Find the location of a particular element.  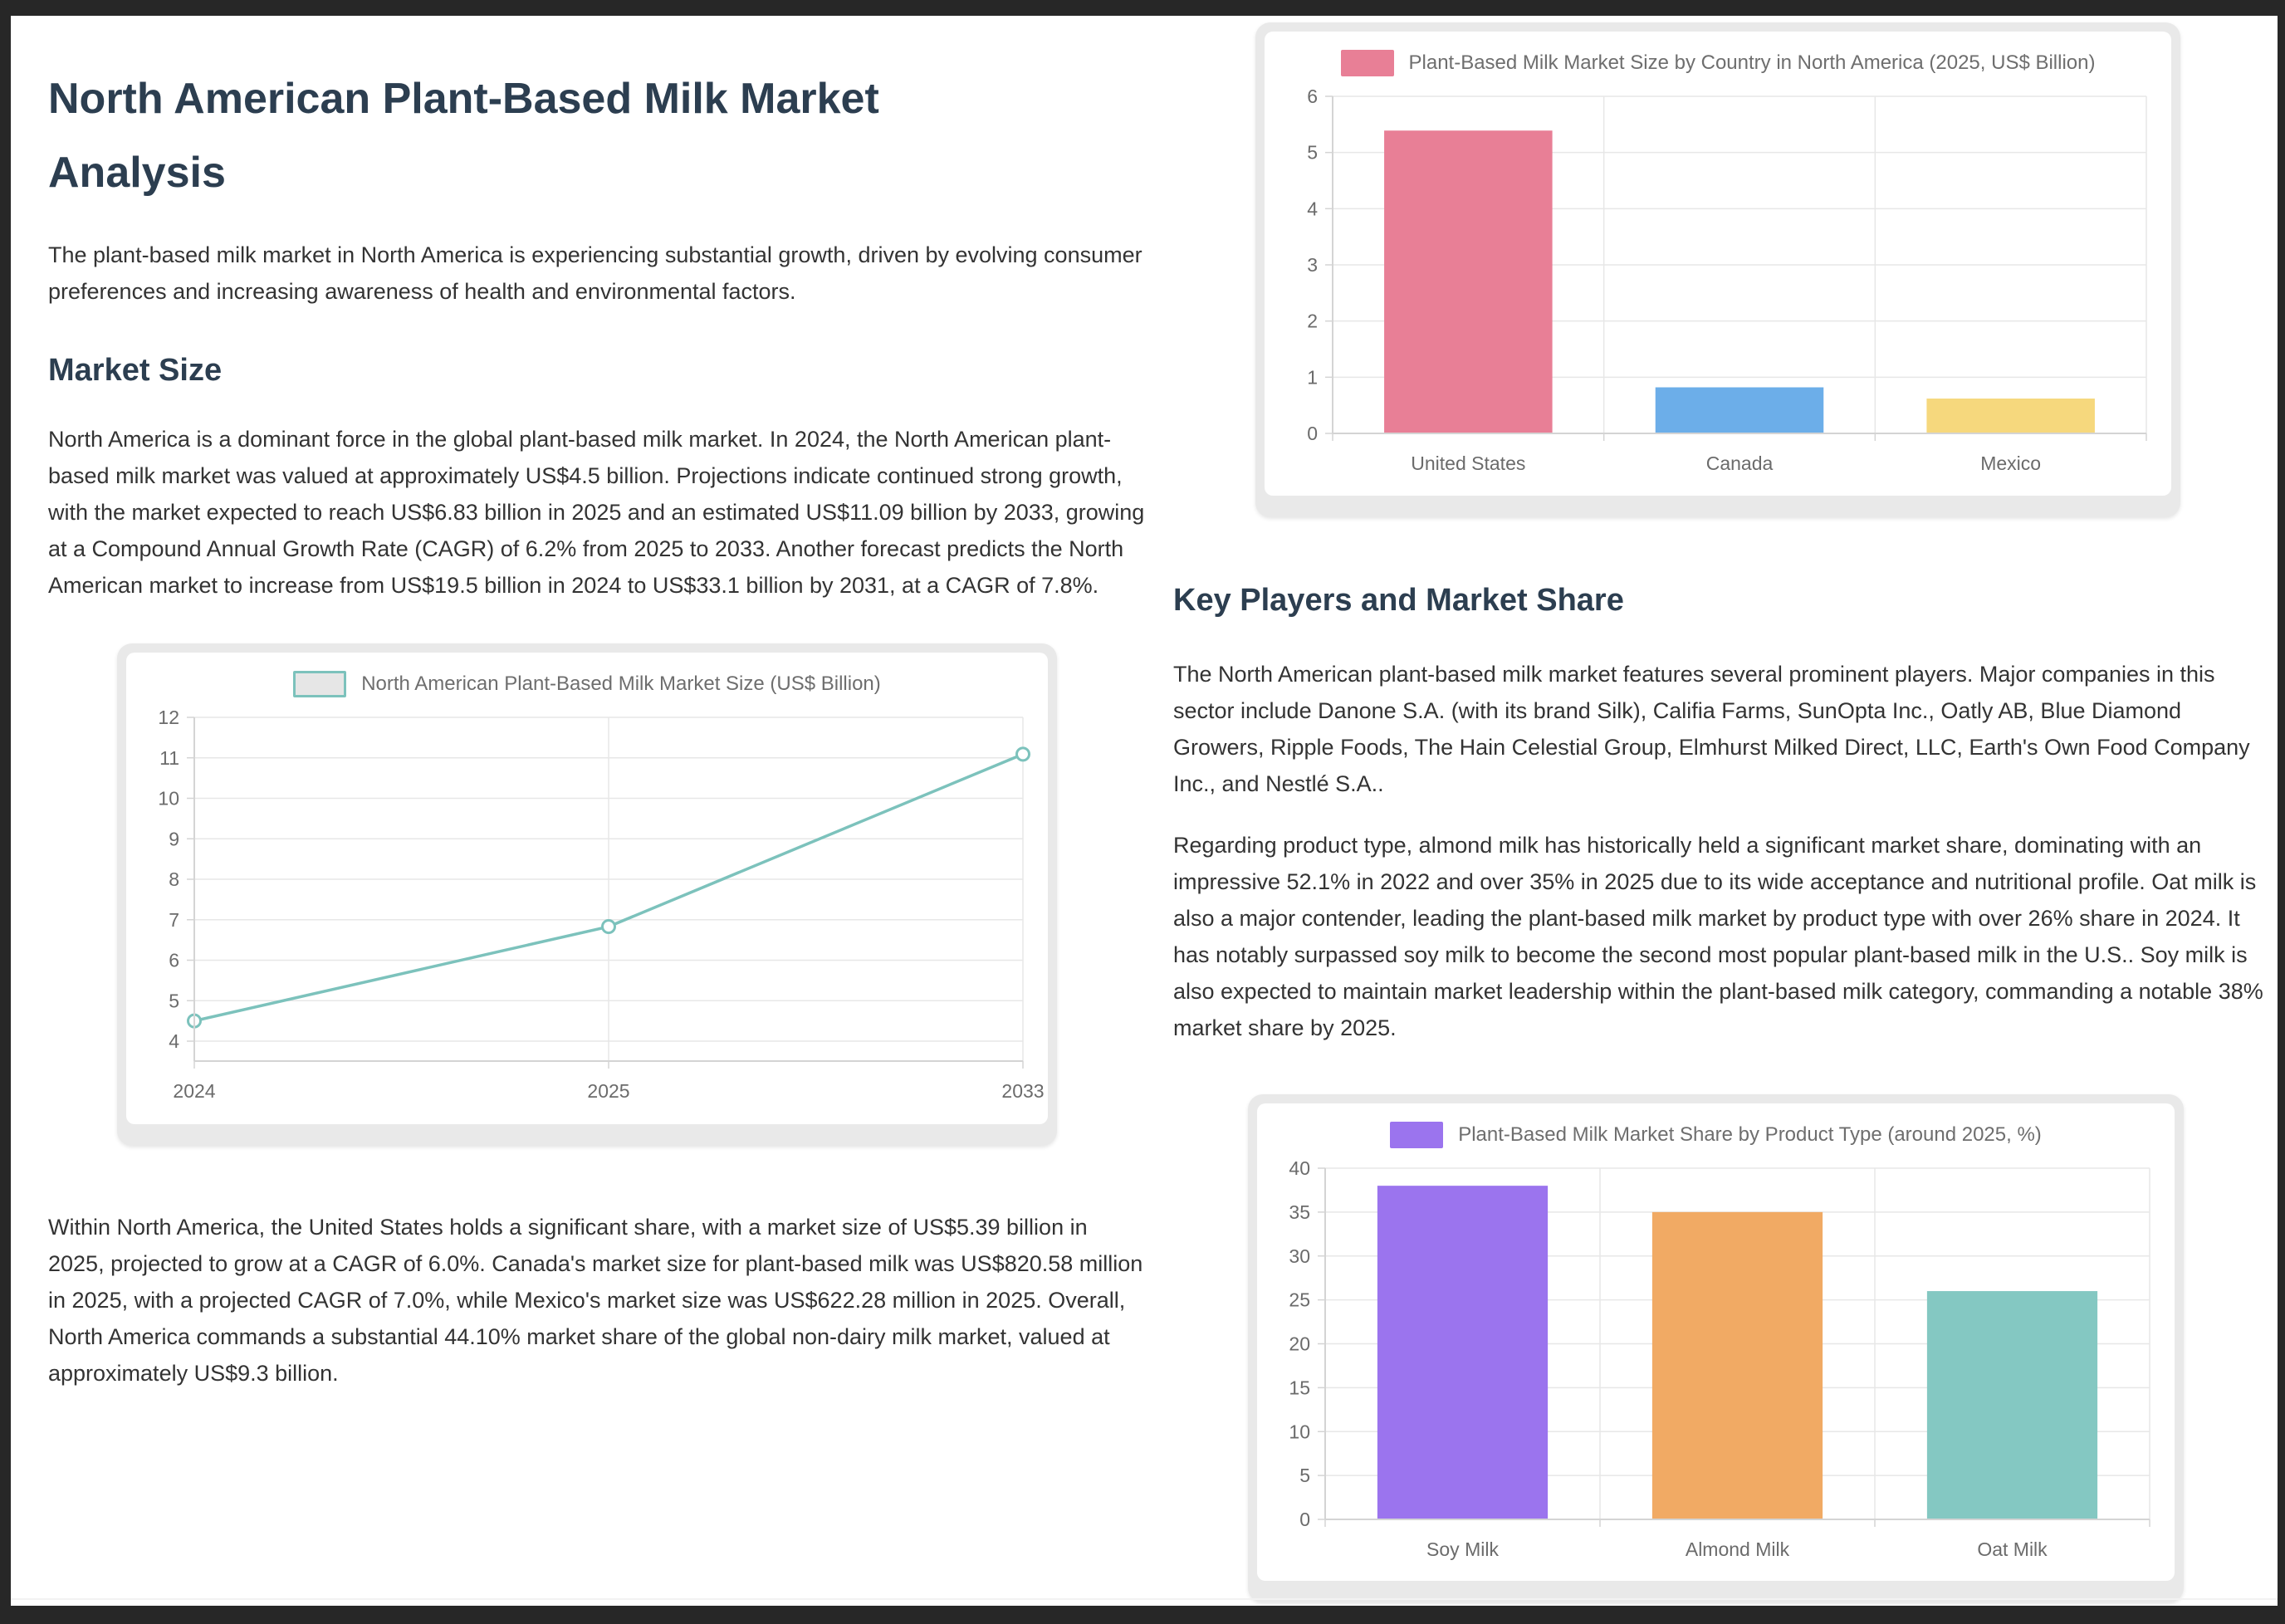

svg-text: 2 is located at coordinates (1312, 321).